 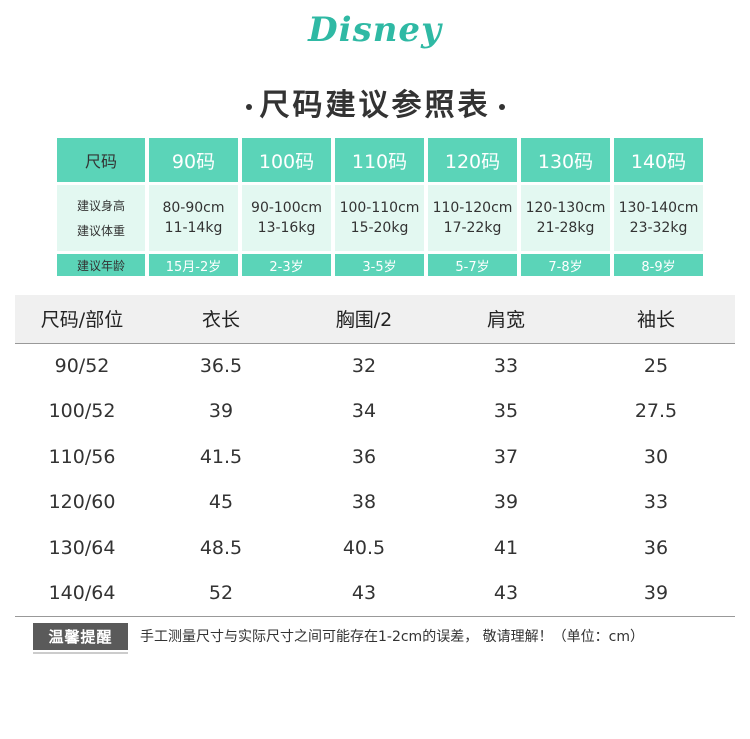 What do you see at coordinates (82, 593) in the screenshot?
I see `table-cell: 140/64` at bounding box center [82, 593].